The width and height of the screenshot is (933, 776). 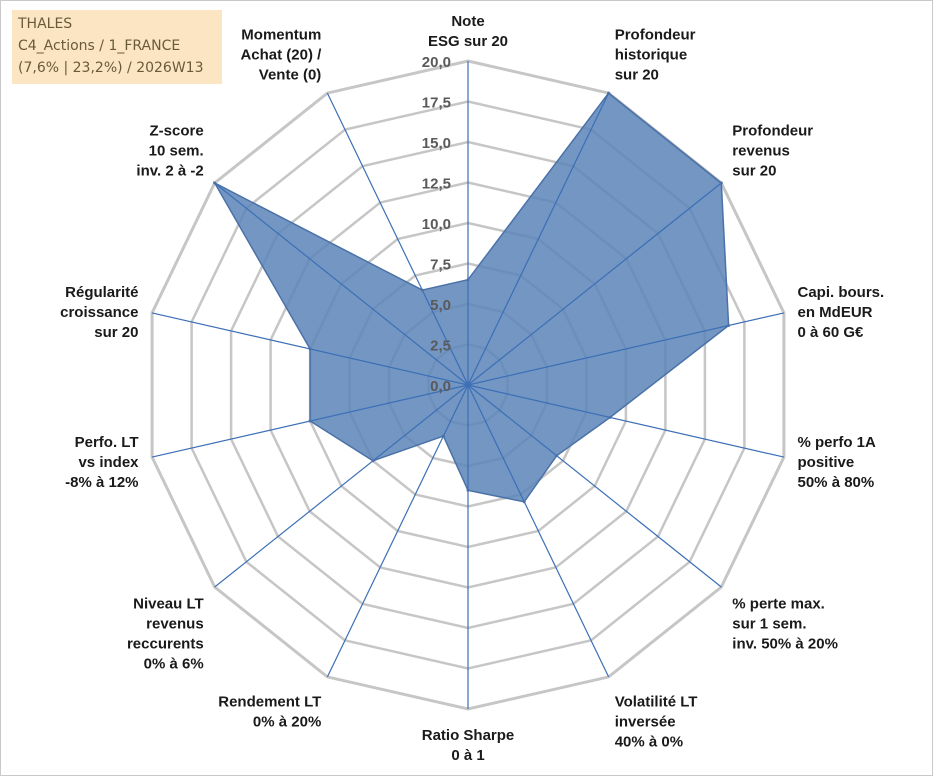 What do you see at coordinates (769, 624) in the screenshot?
I see `axis-label-line: sur 1 sem.` at bounding box center [769, 624].